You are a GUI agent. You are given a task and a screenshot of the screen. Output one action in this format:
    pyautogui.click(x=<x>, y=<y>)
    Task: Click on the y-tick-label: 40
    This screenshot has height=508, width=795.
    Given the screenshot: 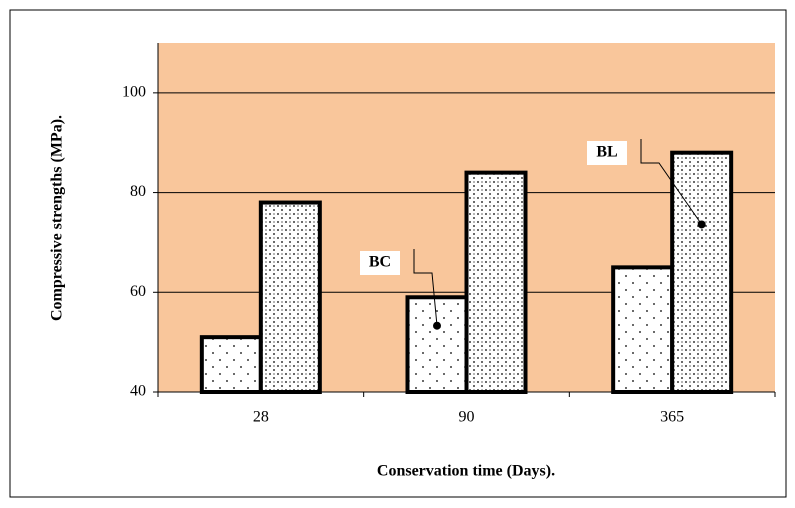 What is the action you would take?
    pyautogui.click(x=138, y=391)
    